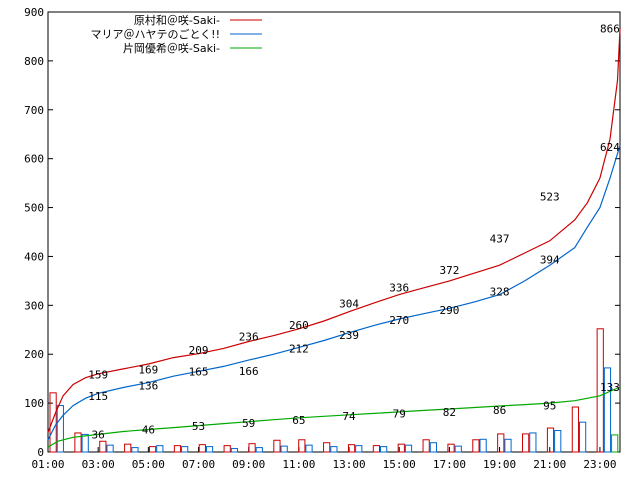 This screenshot has height=480, width=640. I want to click on y-tick-label: 600, so click(34, 159).